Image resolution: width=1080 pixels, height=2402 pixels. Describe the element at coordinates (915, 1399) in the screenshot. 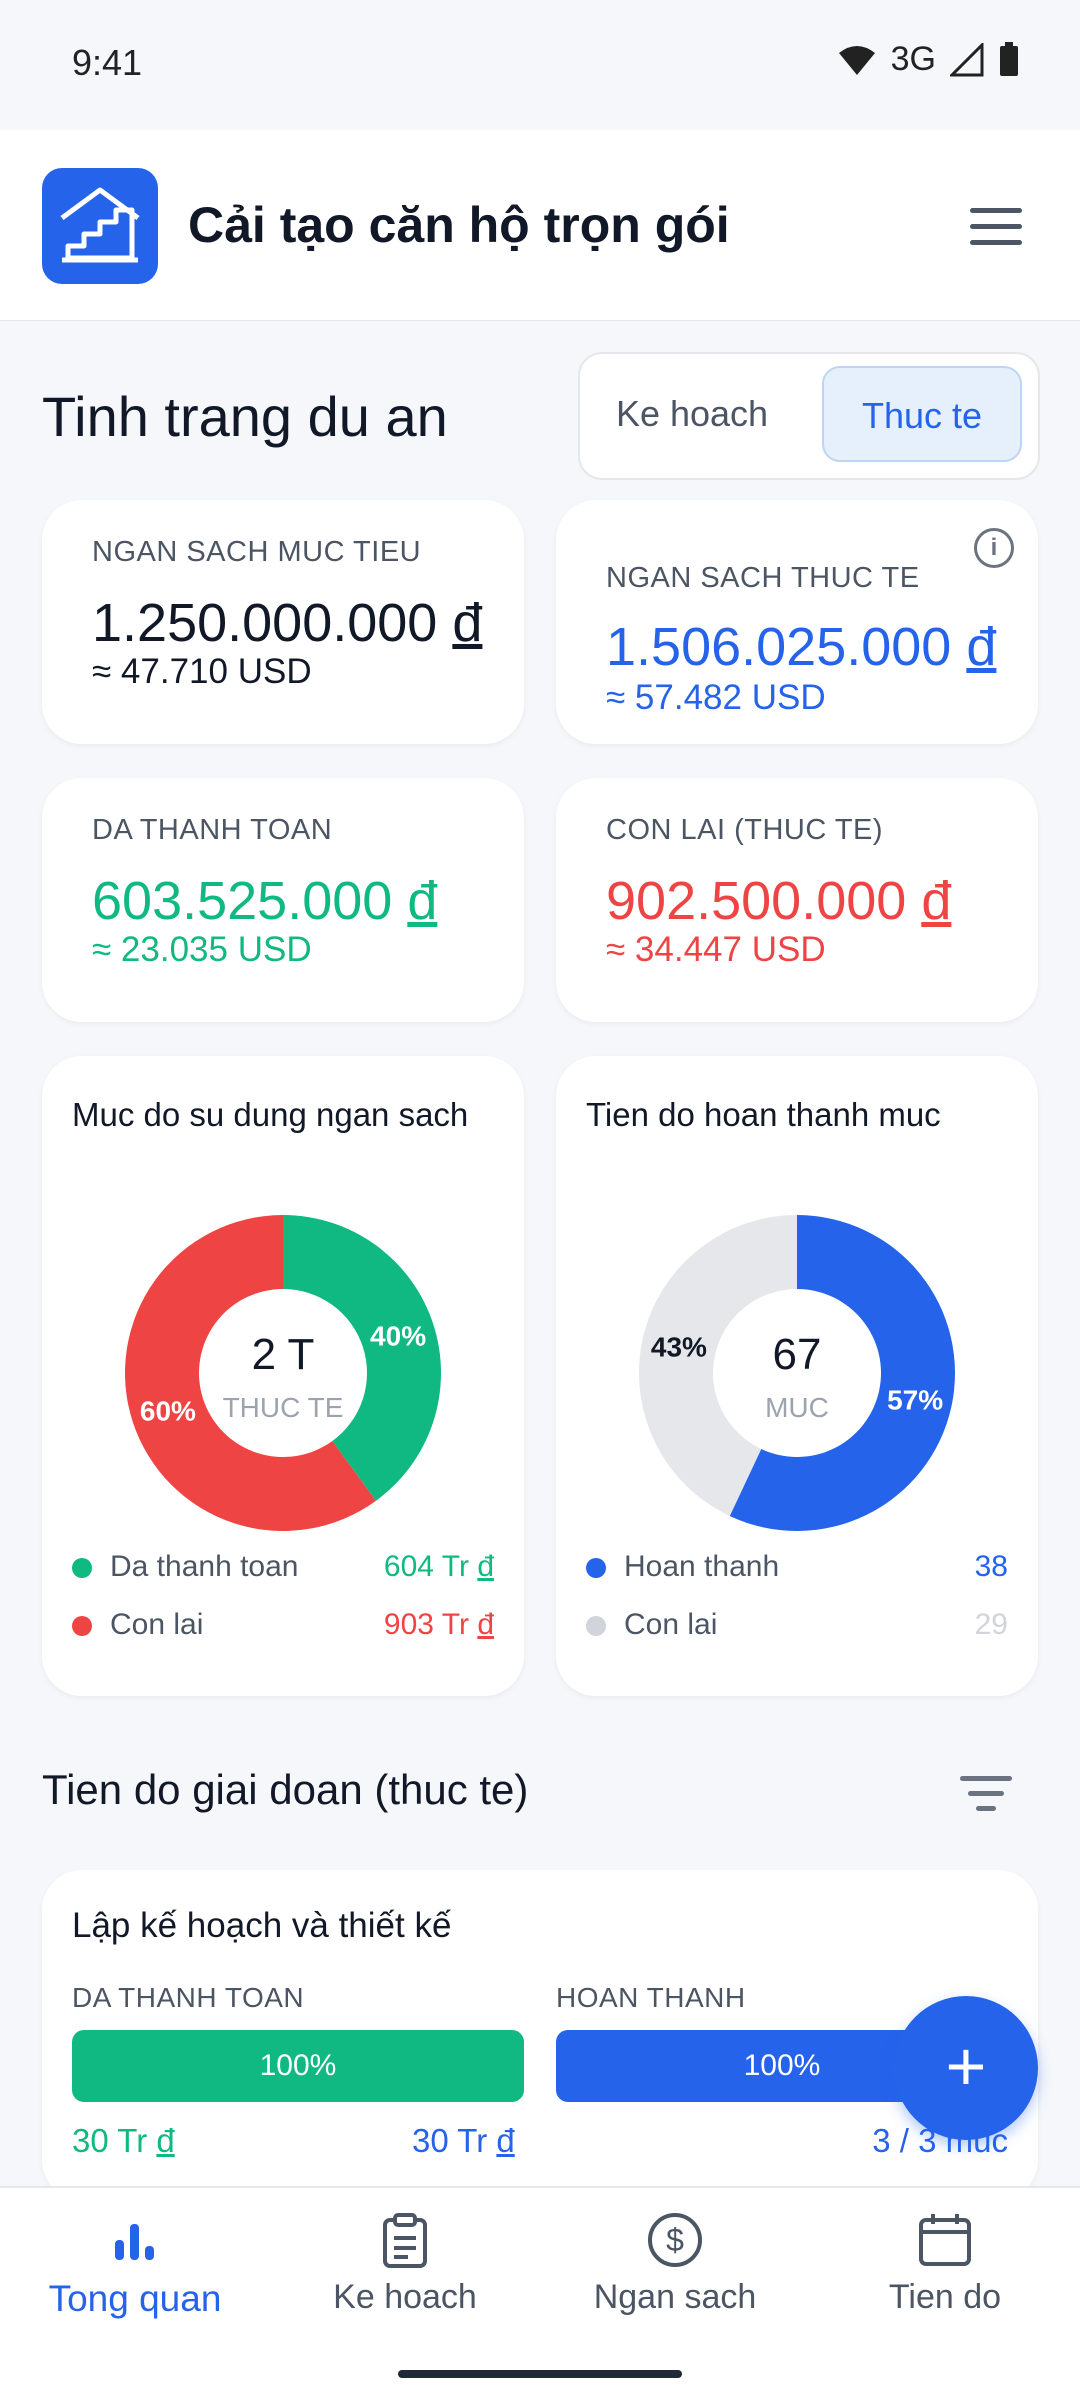

I see `progress-slice-label-0: 57%` at that location.